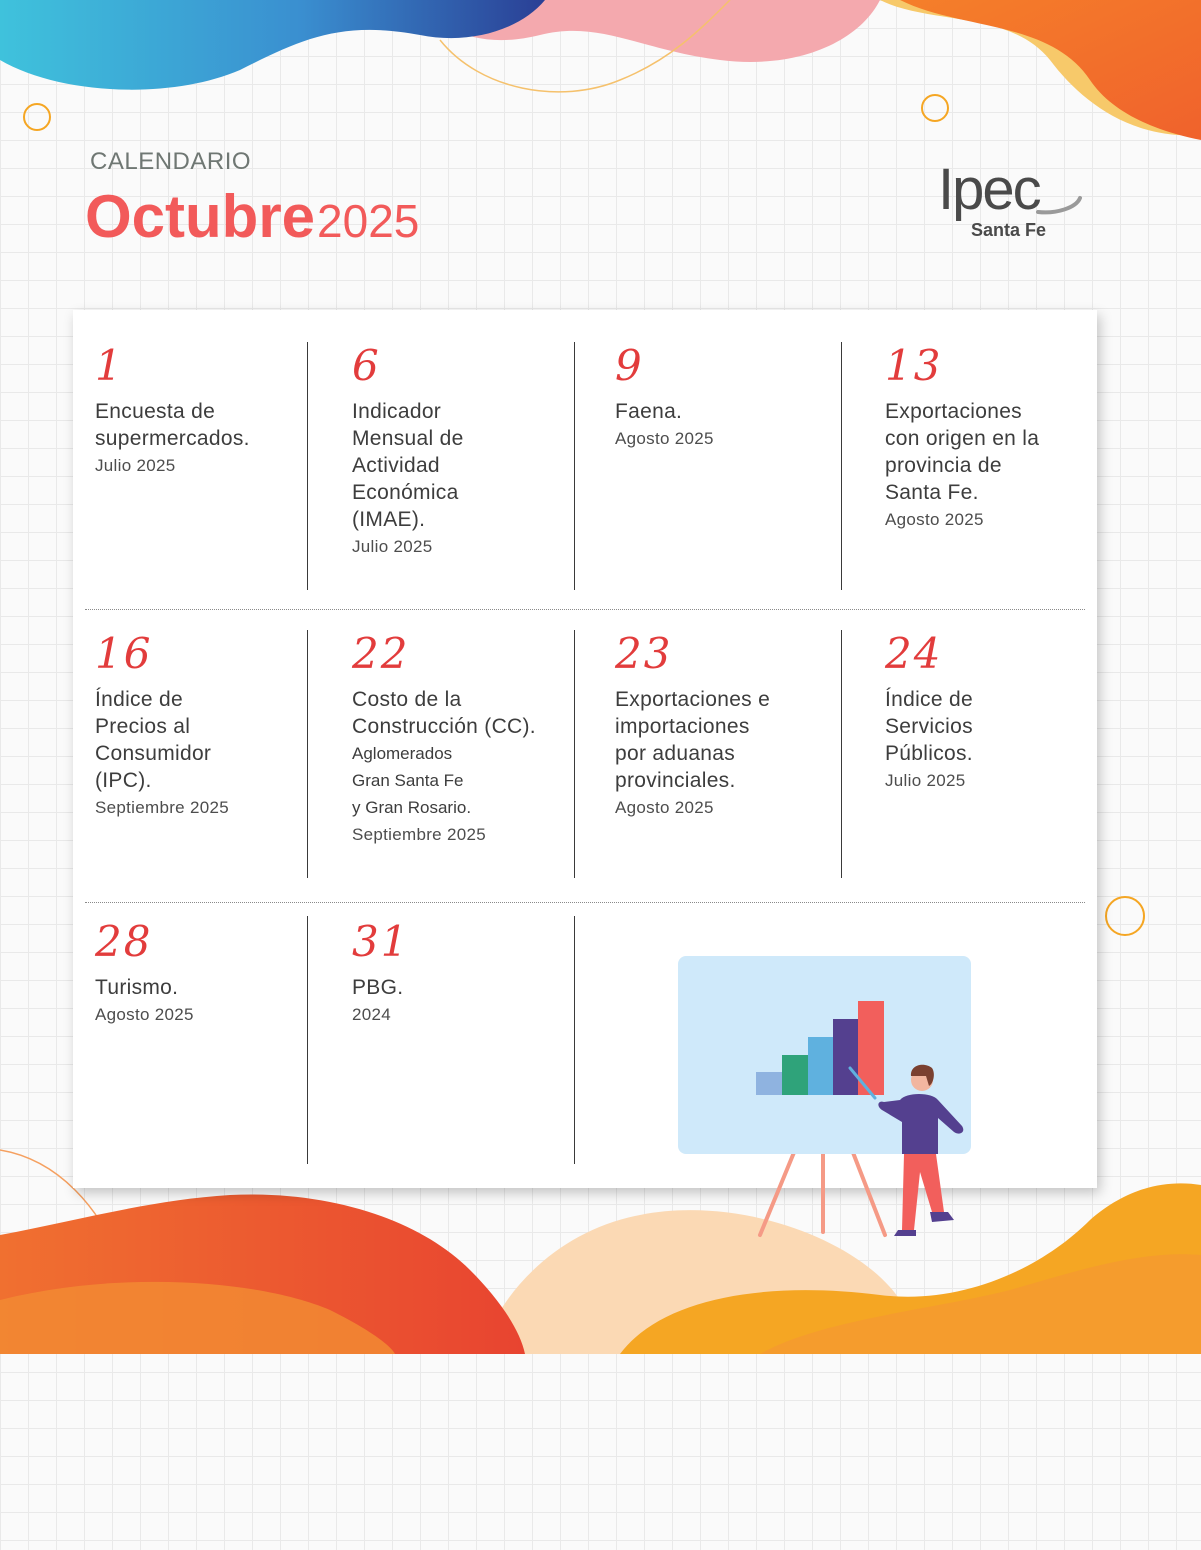  Describe the element at coordinates (990, 189) in the screenshot. I see `logo-wordmark: Ipec` at that location.